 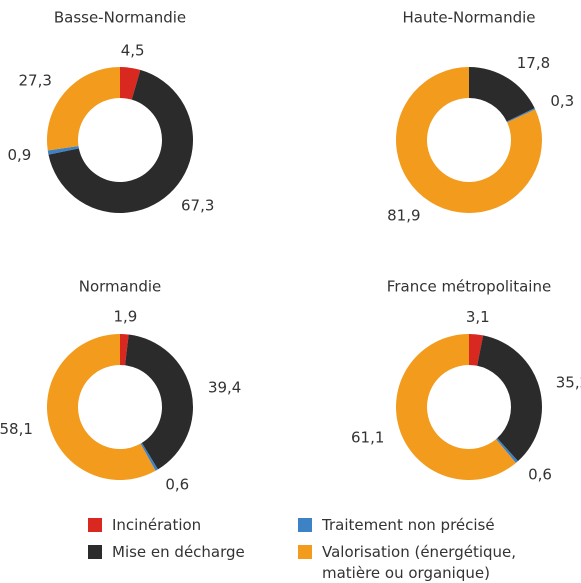 I want to click on value-label: 1,9, so click(x=125, y=317).